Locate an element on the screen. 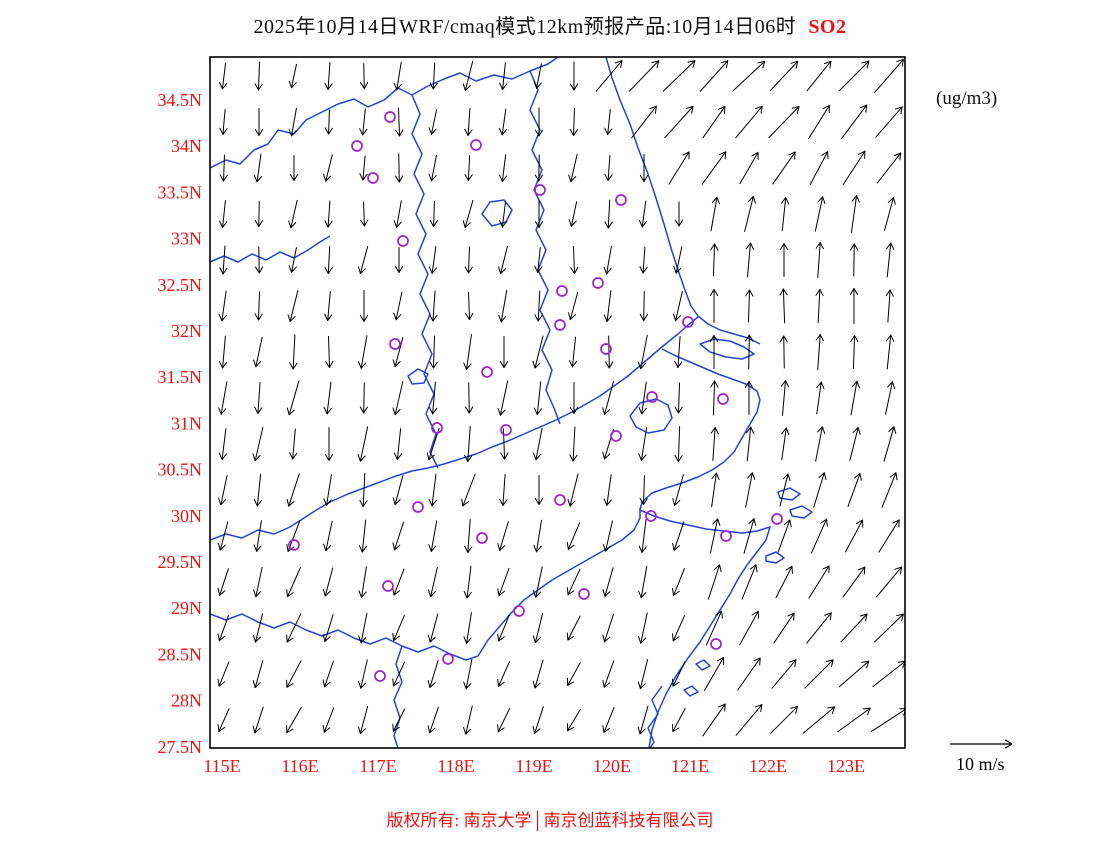  y-axis-label: 31.5N is located at coordinates (180, 377).